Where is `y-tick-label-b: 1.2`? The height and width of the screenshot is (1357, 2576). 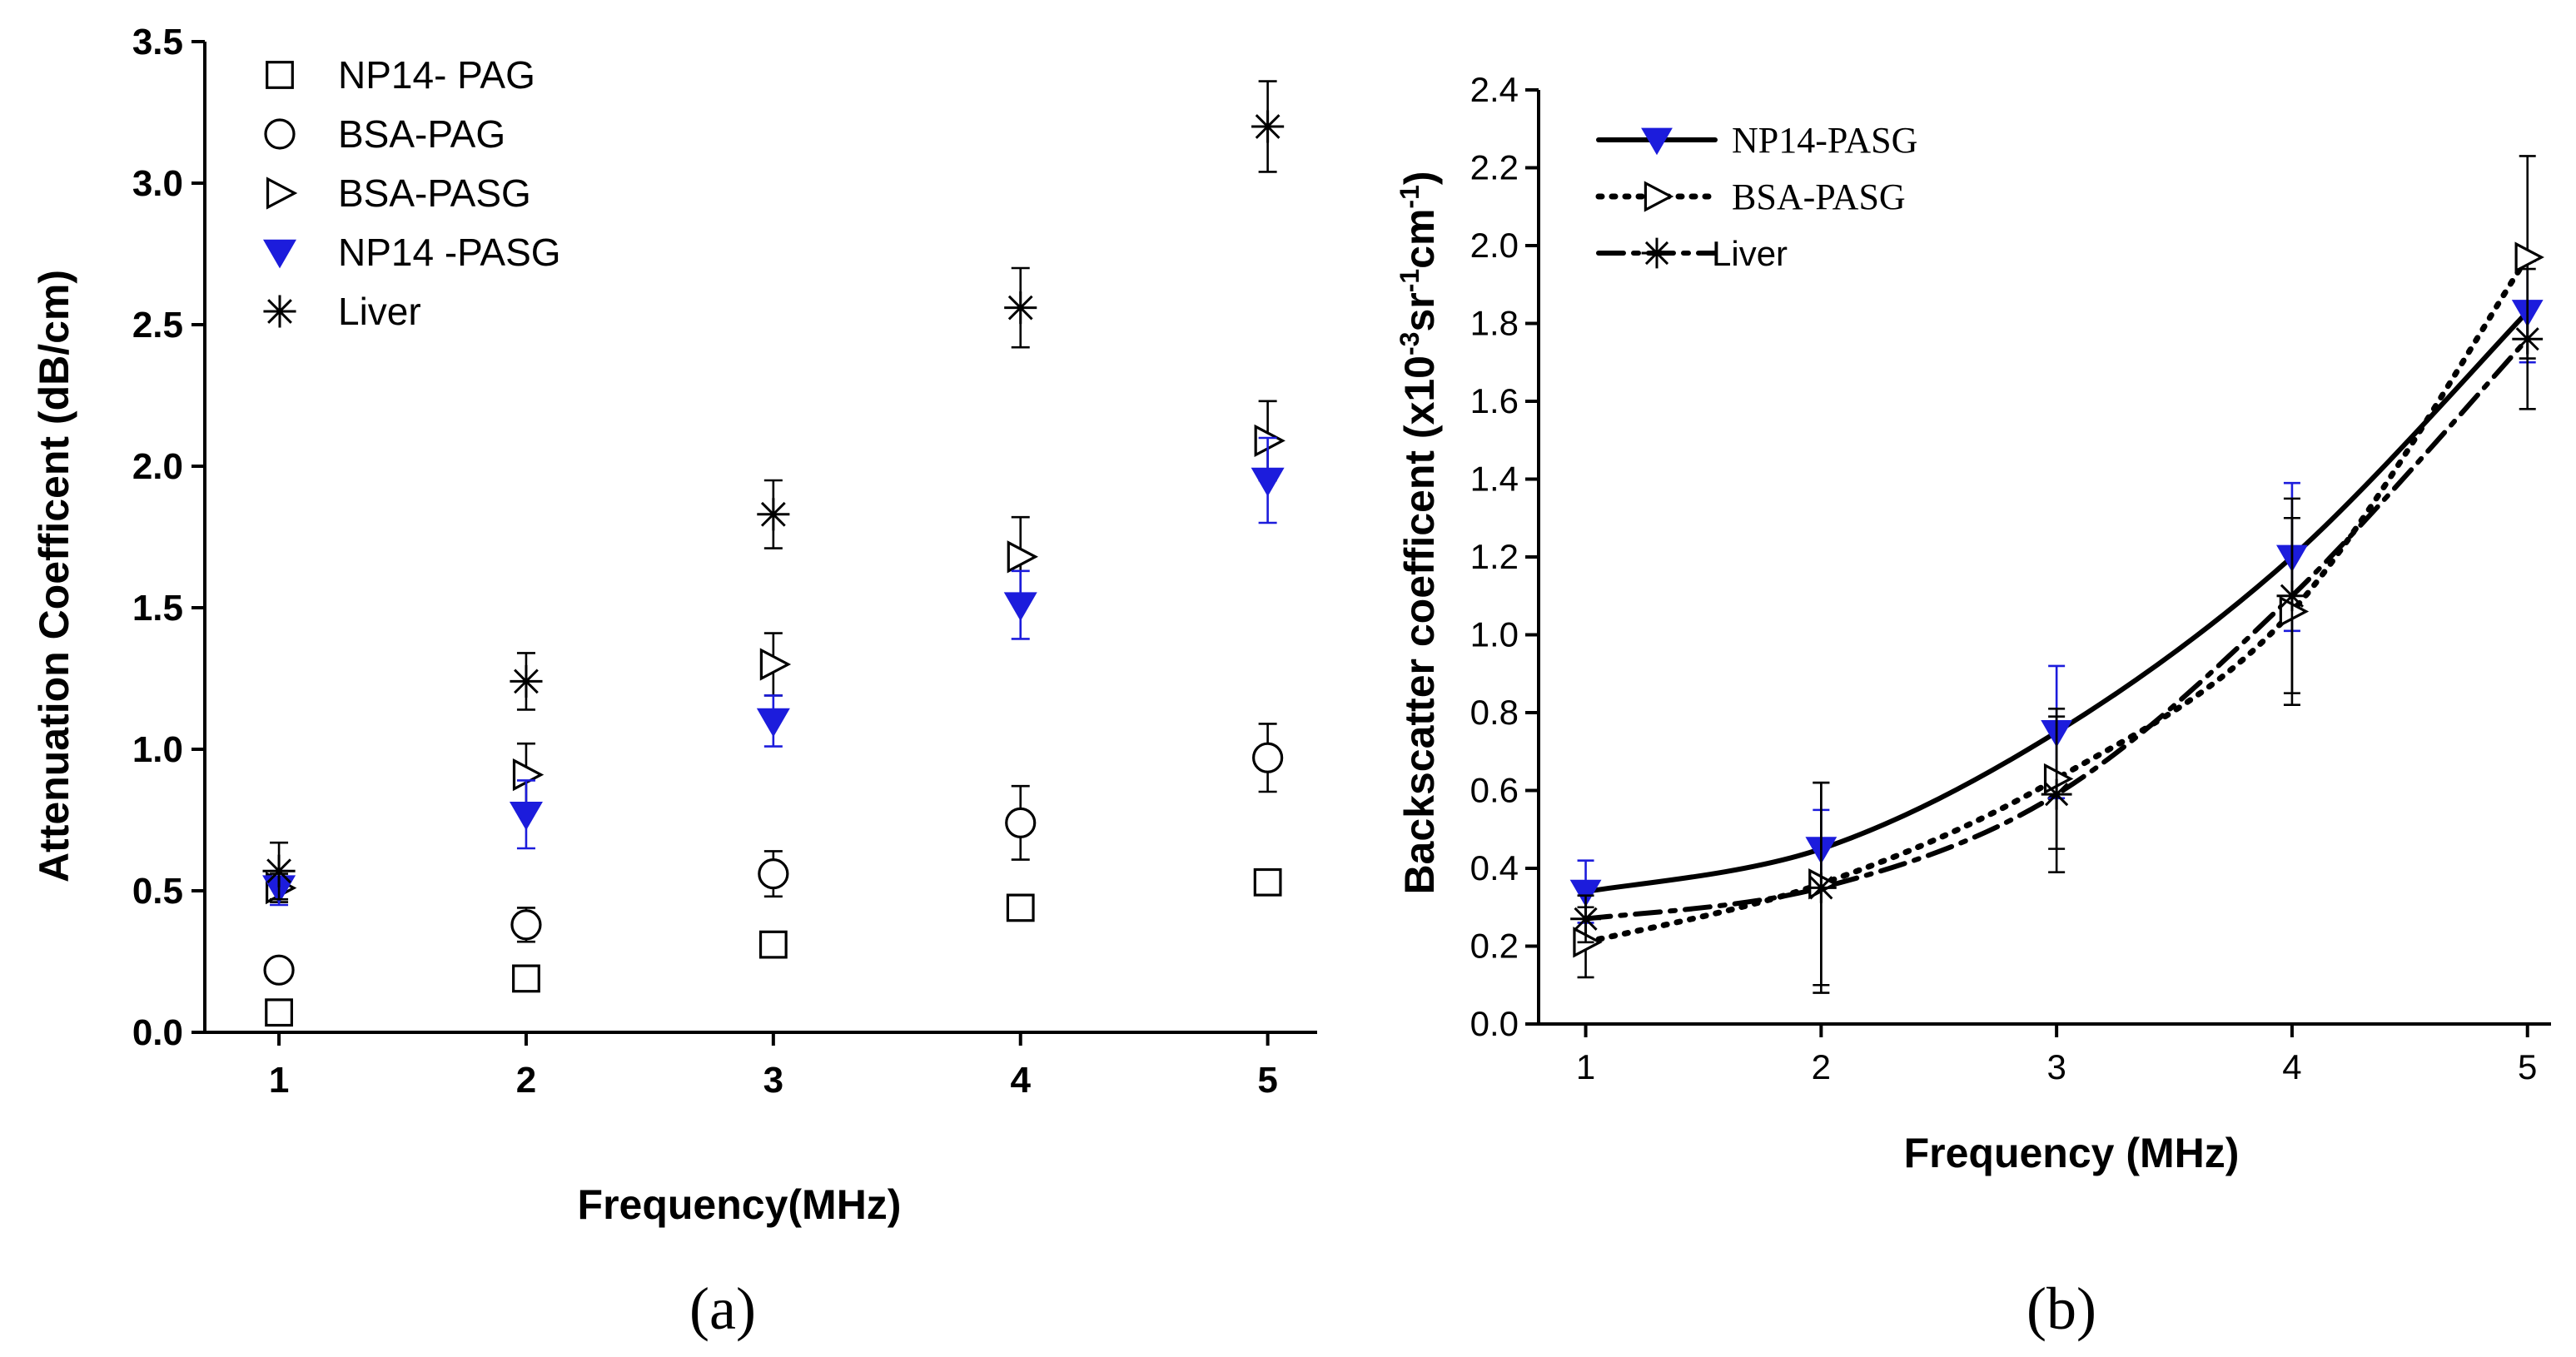 y-tick-label-b: 1.2 is located at coordinates (1494, 556).